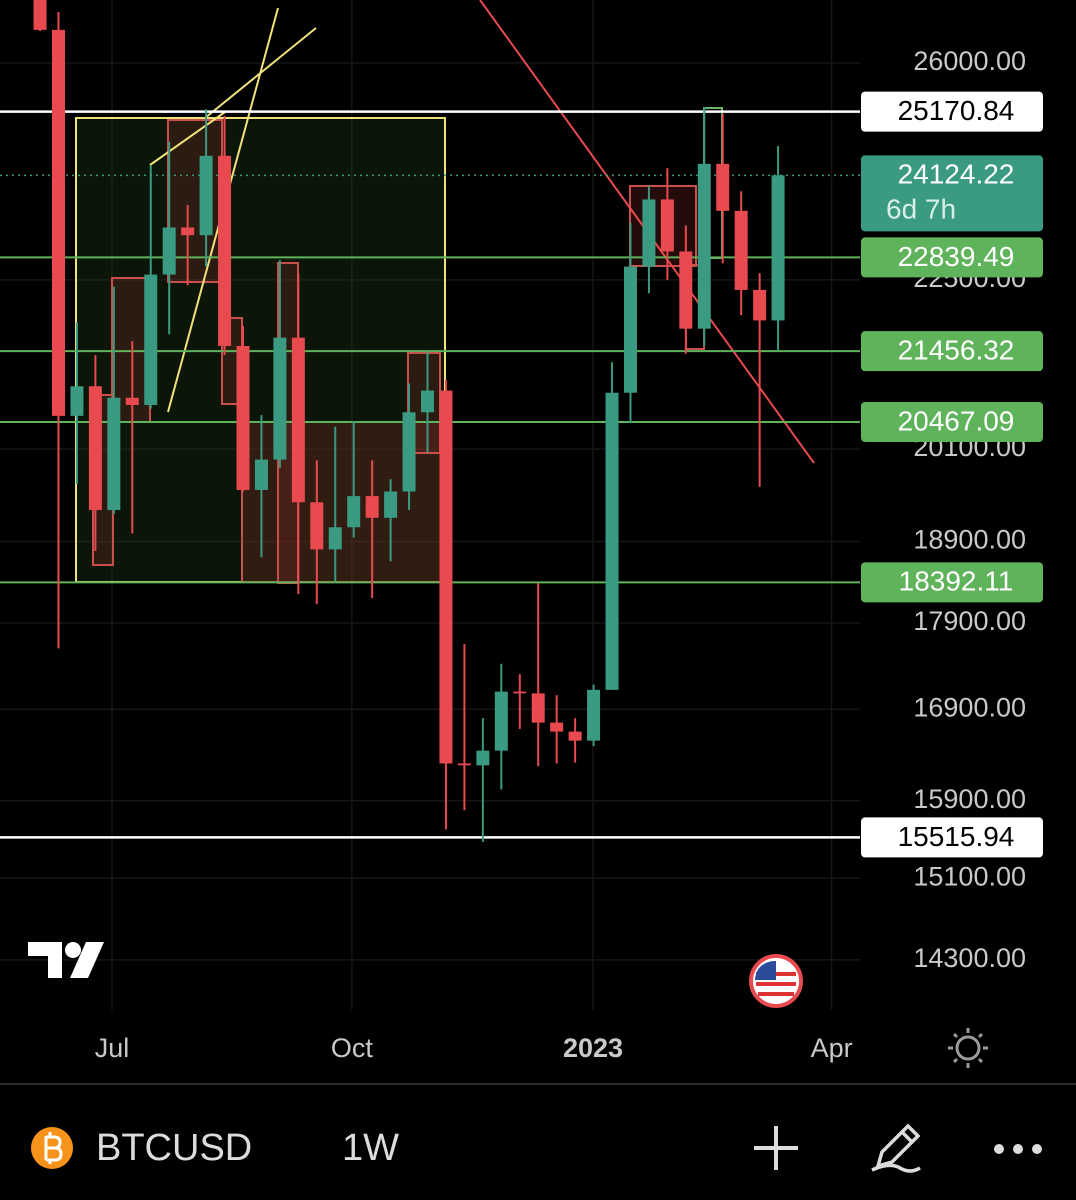 Image resolution: width=1076 pixels, height=1200 pixels. I want to click on x-tick-label: Jul, so click(112, 1048).